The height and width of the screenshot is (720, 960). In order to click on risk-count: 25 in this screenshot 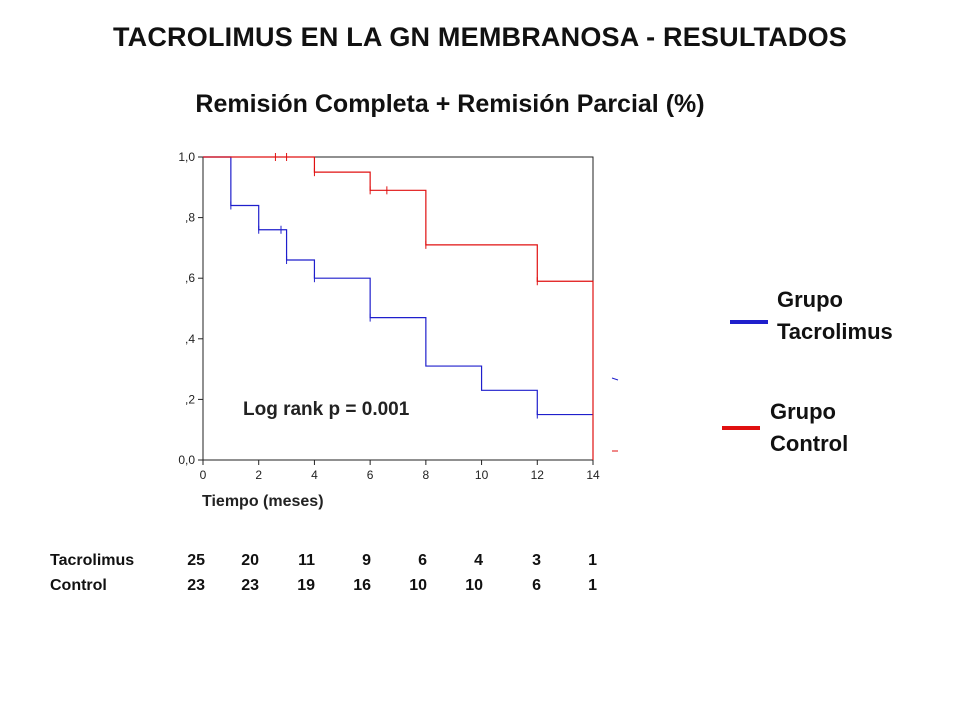, I will do `click(196, 560)`.